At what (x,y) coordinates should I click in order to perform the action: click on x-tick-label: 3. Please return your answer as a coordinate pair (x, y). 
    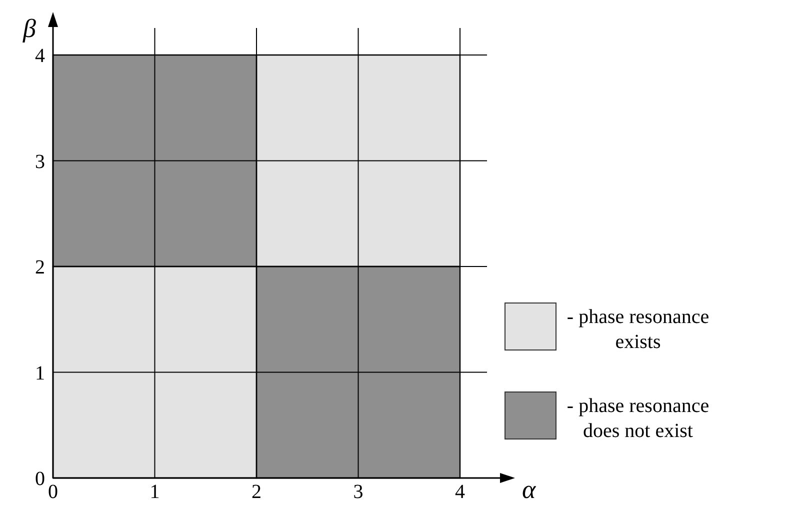
    Looking at the image, I should click on (358, 492).